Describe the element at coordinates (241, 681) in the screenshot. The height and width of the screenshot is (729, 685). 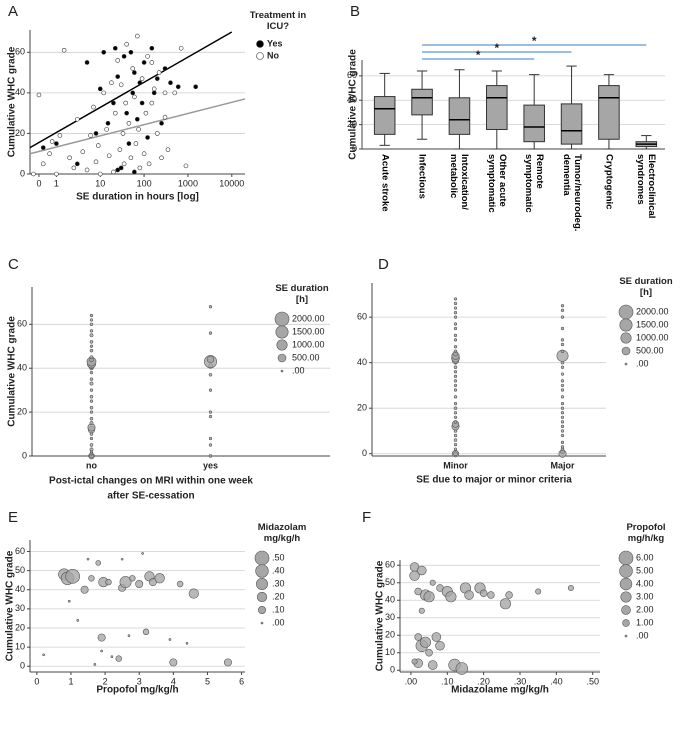
I see `x-tick-label: 6` at that location.